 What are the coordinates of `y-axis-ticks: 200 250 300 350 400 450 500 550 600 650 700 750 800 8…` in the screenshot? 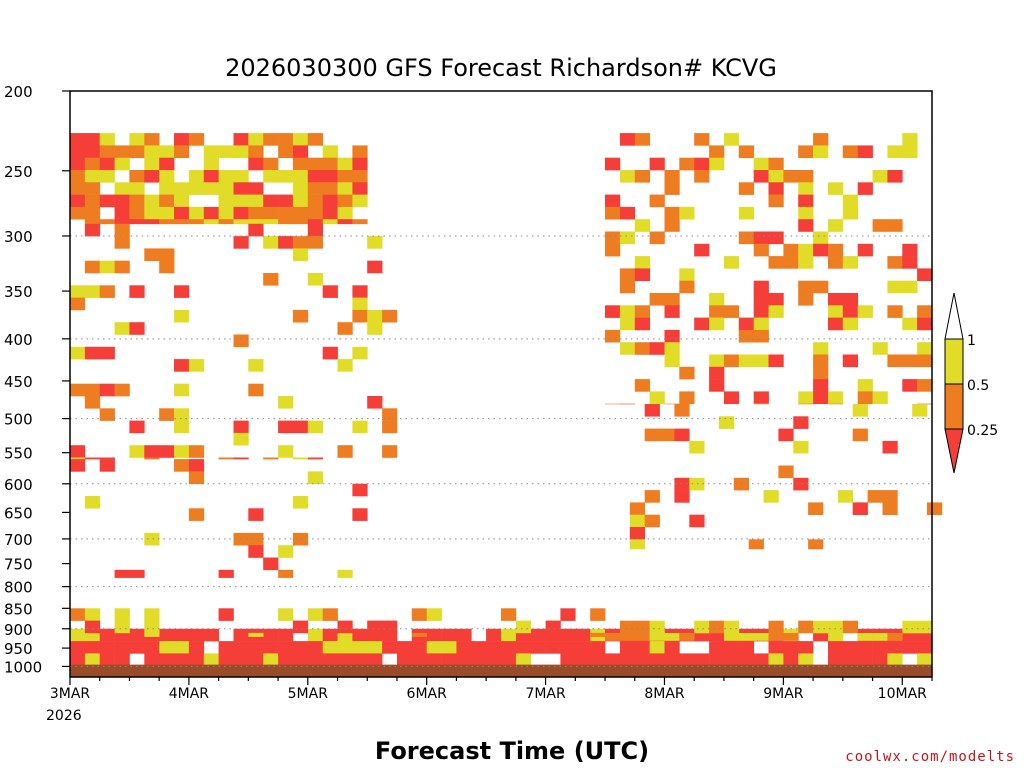 It's located at (37, 379).